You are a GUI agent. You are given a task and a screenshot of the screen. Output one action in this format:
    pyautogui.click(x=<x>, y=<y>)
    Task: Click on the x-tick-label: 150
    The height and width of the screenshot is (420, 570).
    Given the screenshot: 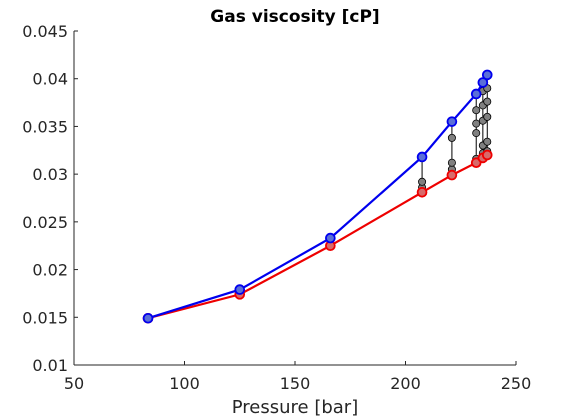 What is the action you would take?
    pyautogui.click(x=295, y=383)
    